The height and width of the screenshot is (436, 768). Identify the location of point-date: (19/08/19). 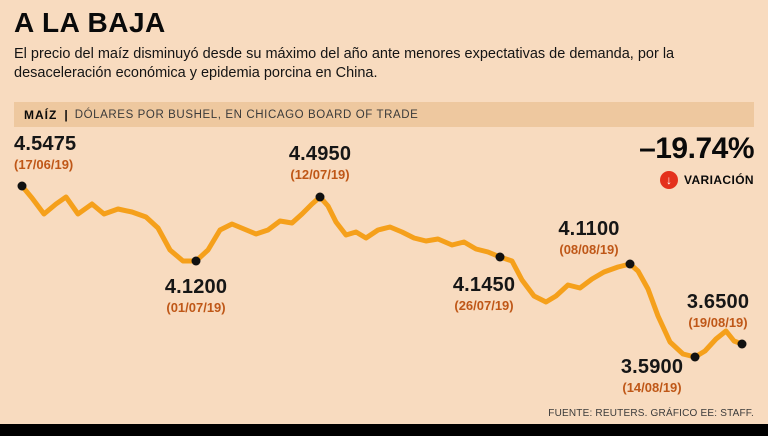
(718, 322).